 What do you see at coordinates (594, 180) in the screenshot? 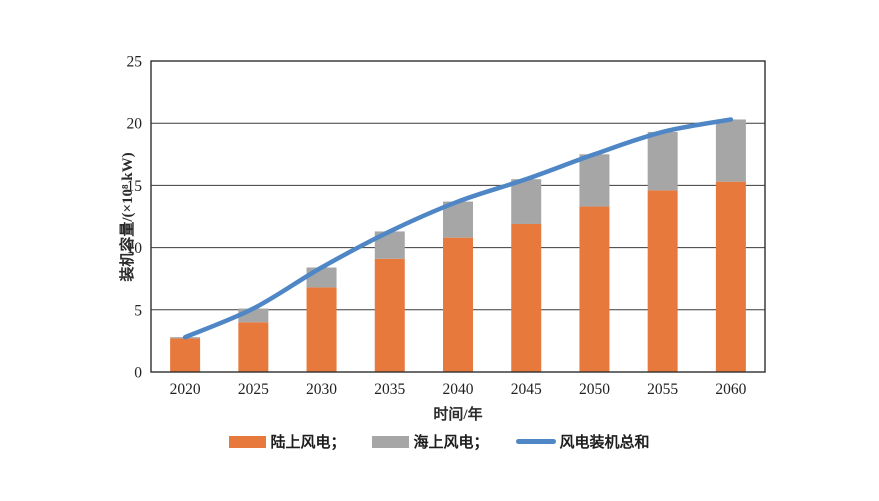
I see `bar-offshore-2050` at bounding box center [594, 180].